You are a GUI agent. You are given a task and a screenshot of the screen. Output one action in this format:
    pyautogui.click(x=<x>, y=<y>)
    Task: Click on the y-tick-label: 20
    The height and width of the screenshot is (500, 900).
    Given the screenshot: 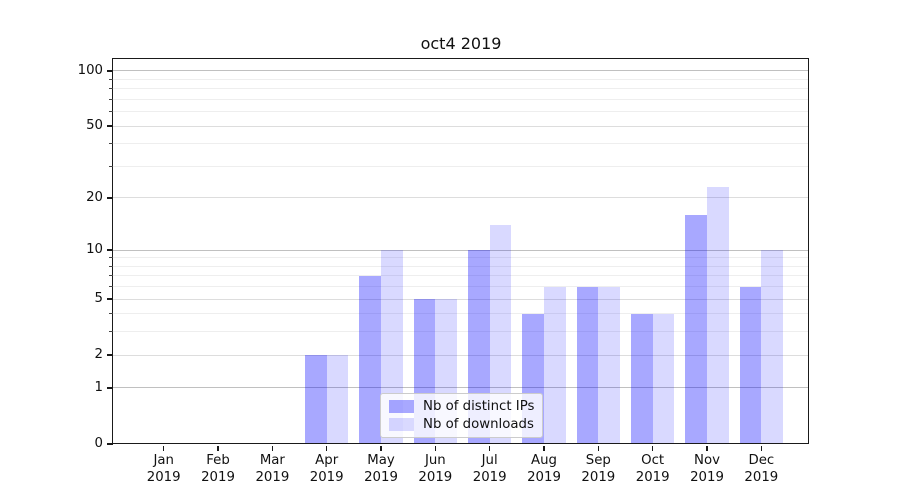 What is the action you would take?
    pyautogui.click(x=94, y=197)
    